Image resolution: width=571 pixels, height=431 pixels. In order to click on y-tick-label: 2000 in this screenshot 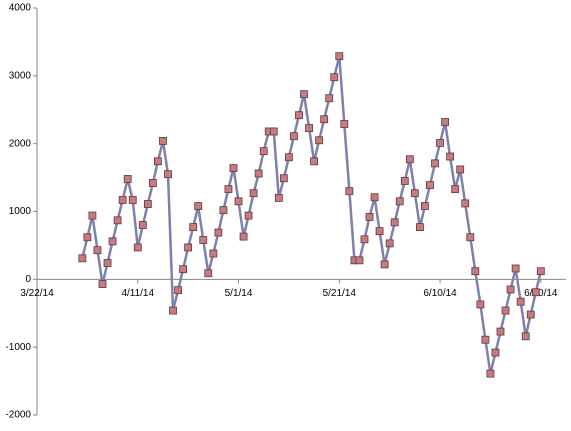, I will do `click(20, 143)`.